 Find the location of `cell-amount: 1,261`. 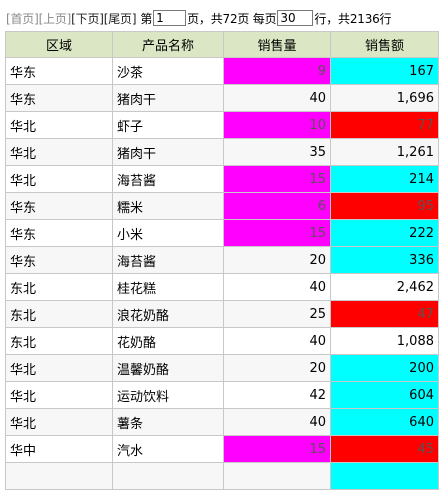

cell-amount: 1,261 is located at coordinates (384, 152).